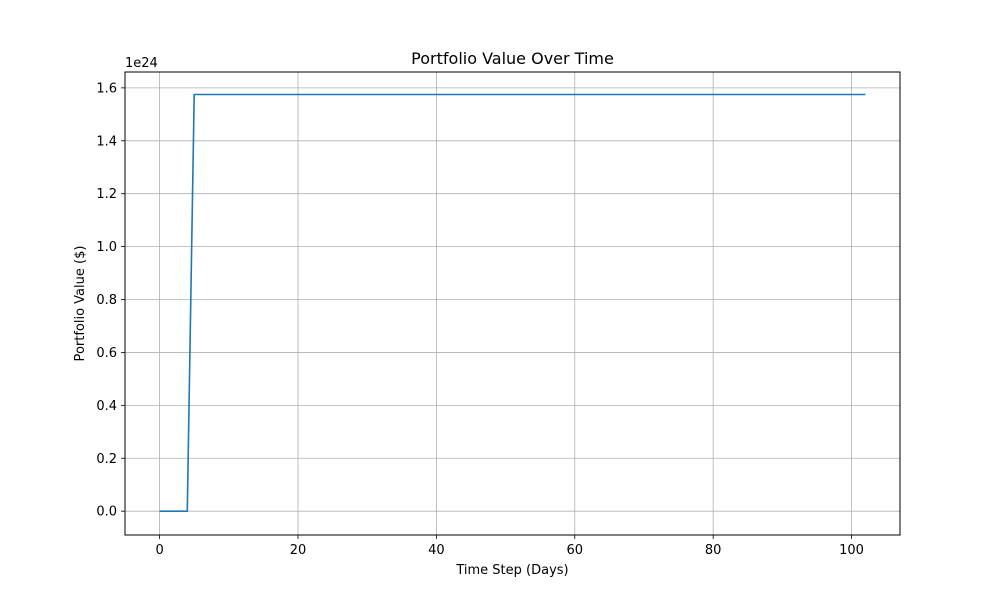 Image resolution: width=1000 pixels, height=600 pixels. Describe the element at coordinates (436, 550) in the screenshot. I see `x-tick-label: 40` at that location.